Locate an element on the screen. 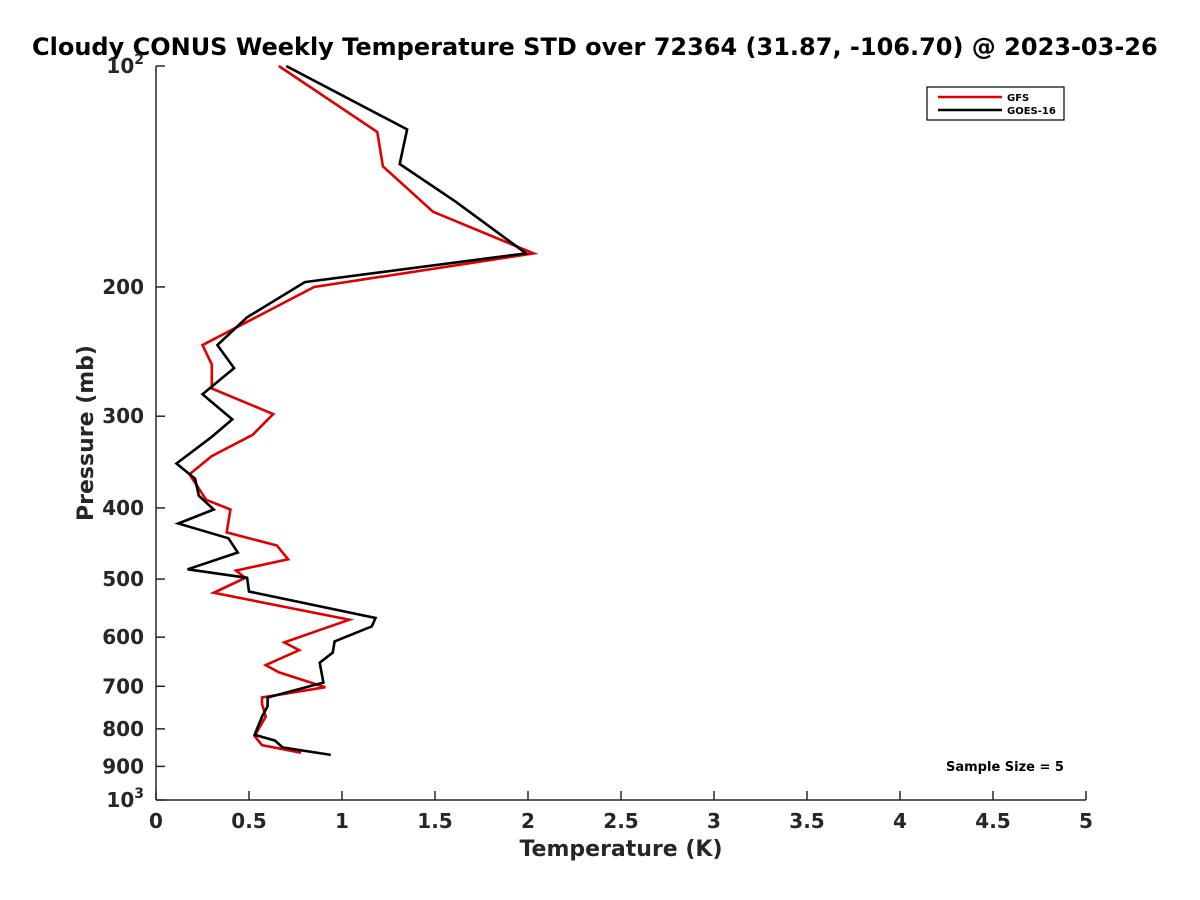  y-tick-label: 400 is located at coordinates (123, 508).